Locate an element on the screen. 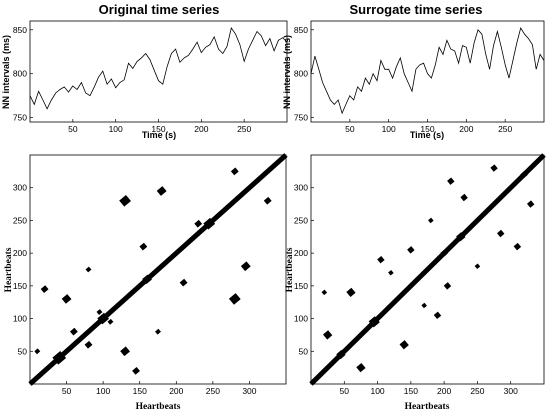 Image resolution: width=550 pixels, height=413 pixels. y-tick-label: 800 is located at coordinates (301, 74).